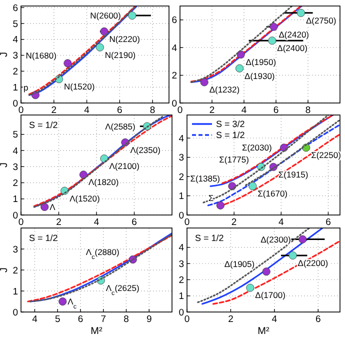 The width and height of the screenshot is (345, 337). Describe the element at coordinates (321, 20) in the screenshot. I see `annotation: Δ(2750)` at that location.